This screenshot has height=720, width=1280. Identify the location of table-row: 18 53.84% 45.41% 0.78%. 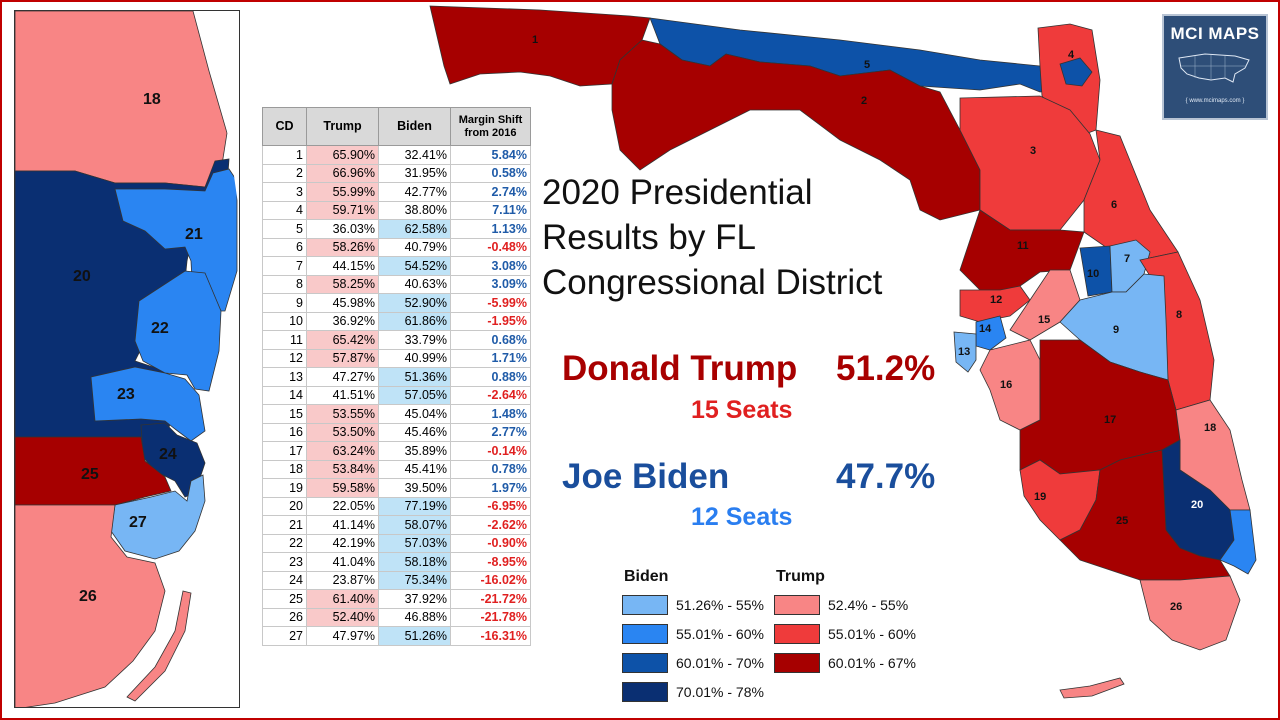
(396, 469).